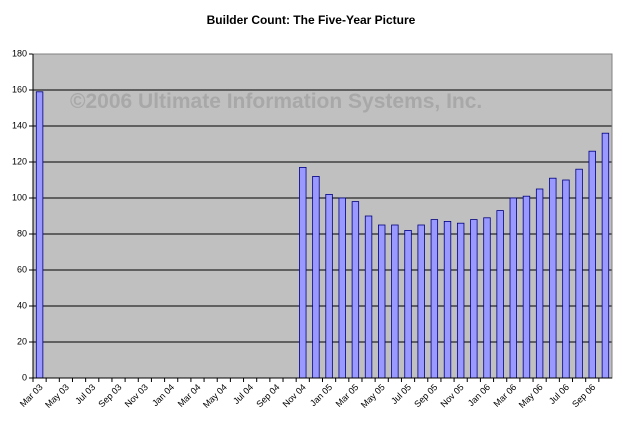 Image resolution: width=623 pixels, height=427 pixels. I want to click on y-tick-label: 40, so click(22, 305).